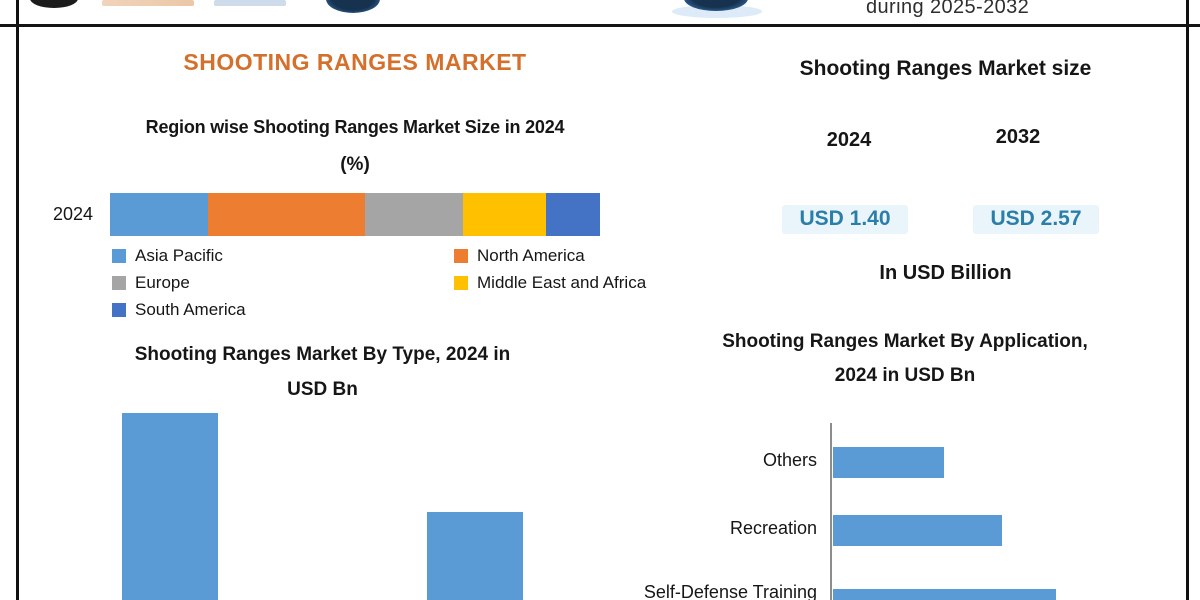  What do you see at coordinates (148, 3) in the screenshot?
I see `cropped-logo-text-fragment-orange` at bounding box center [148, 3].